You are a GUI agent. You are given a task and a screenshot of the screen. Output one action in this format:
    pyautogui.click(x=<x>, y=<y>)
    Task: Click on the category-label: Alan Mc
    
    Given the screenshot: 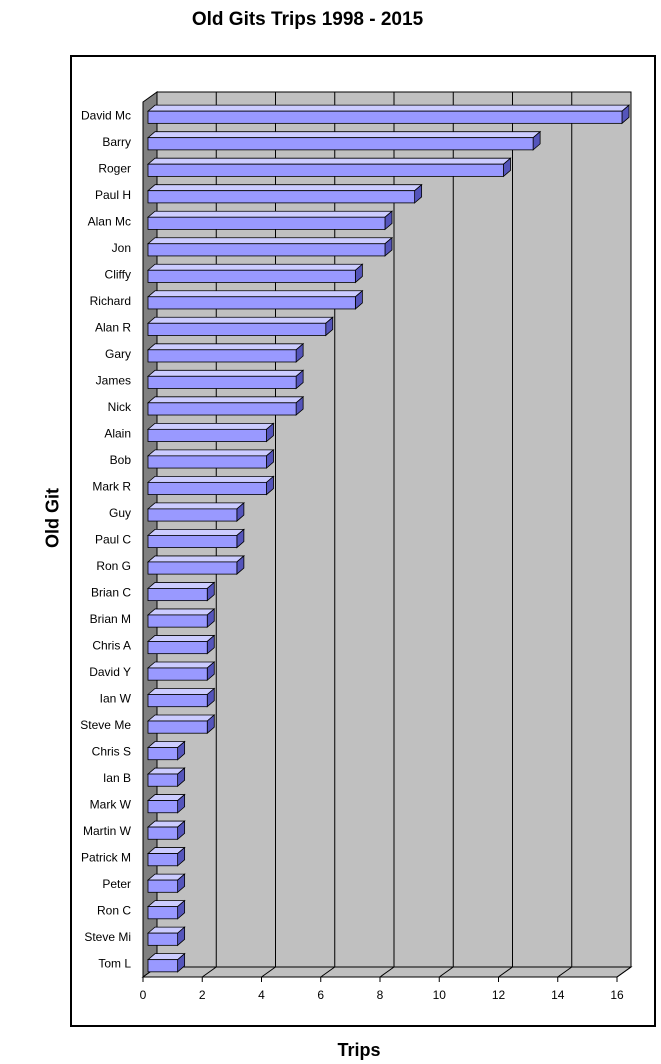 What is the action you would take?
    pyautogui.click(x=109, y=221)
    